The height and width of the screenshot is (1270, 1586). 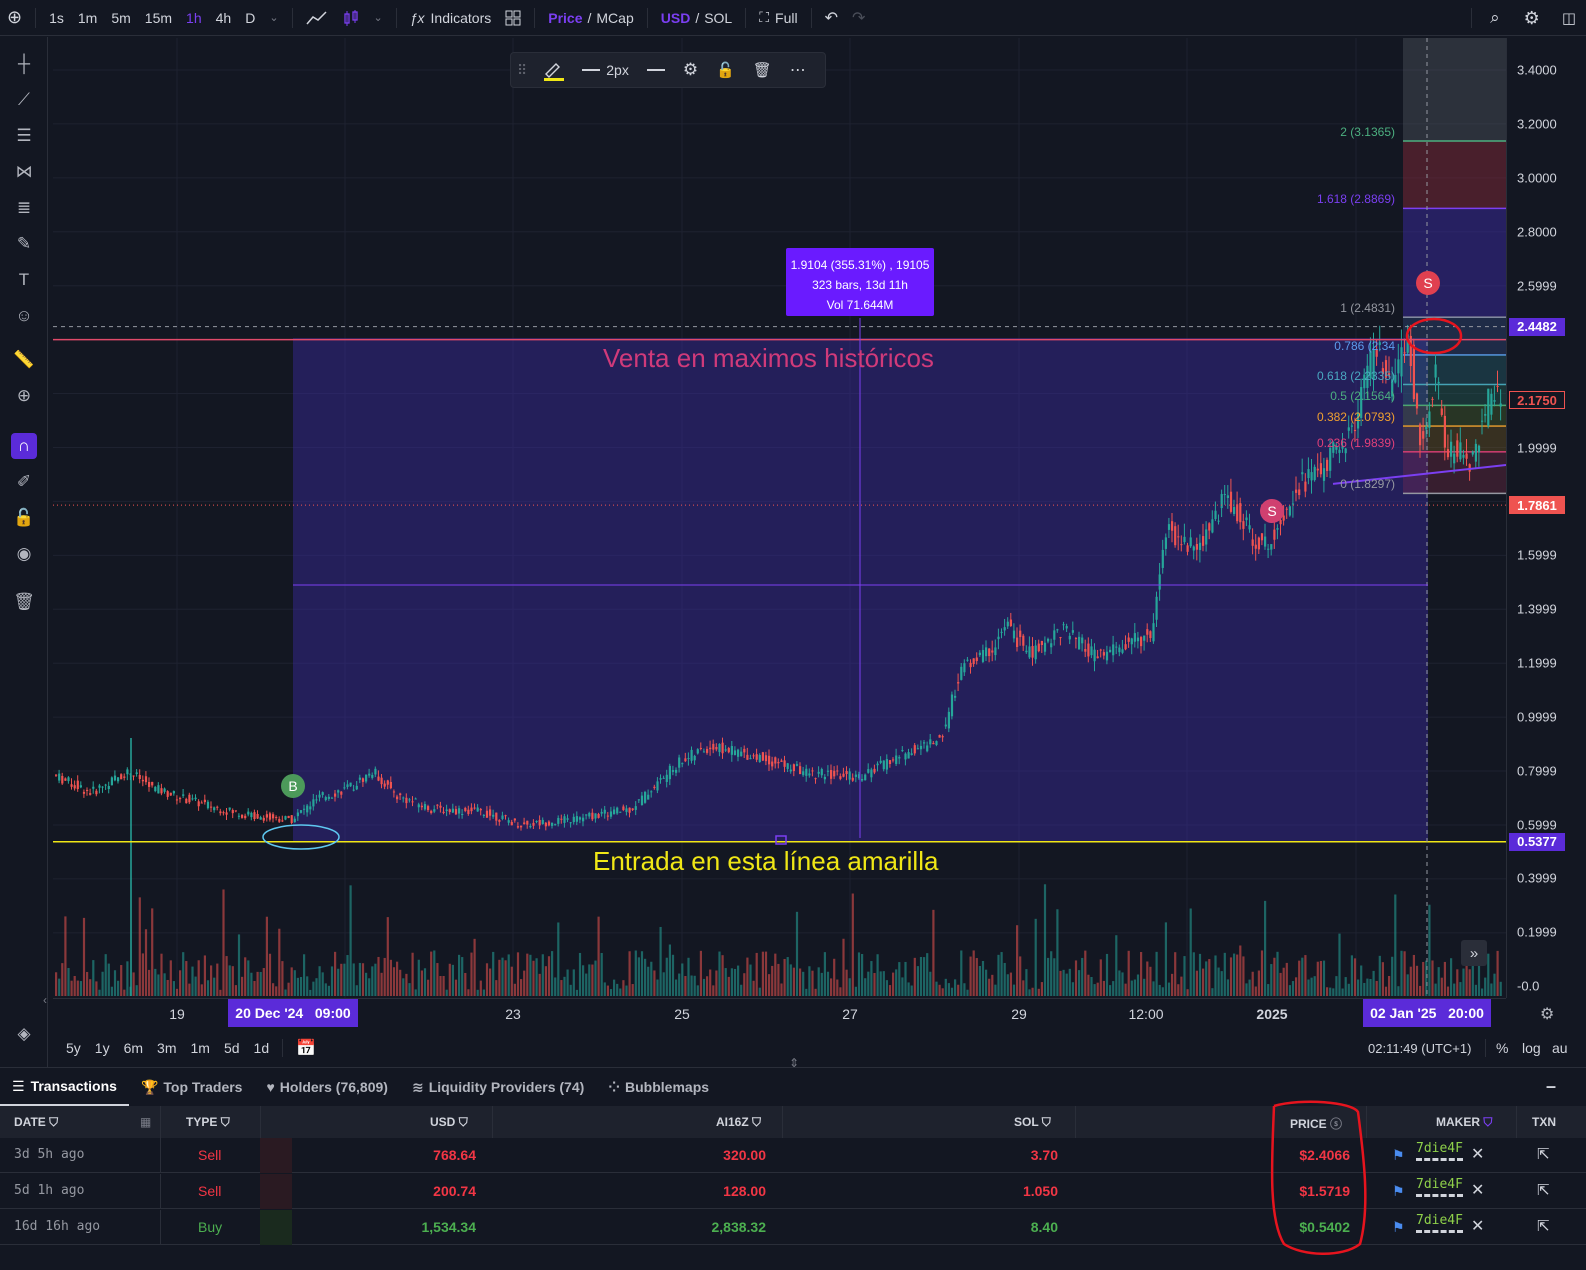 What do you see at coordinates (1464, 1122) in the screenshot?
I see `col-maker: MAKER ⛉` at bounding box center [1464, 1122].